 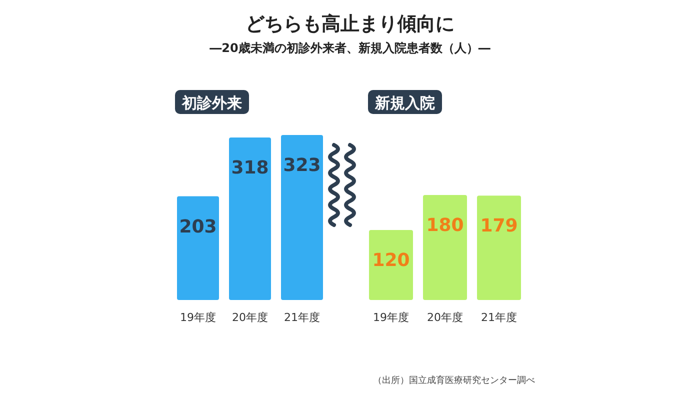 I want to click on chart-title: 初診外来, so click(x=211, y=103).